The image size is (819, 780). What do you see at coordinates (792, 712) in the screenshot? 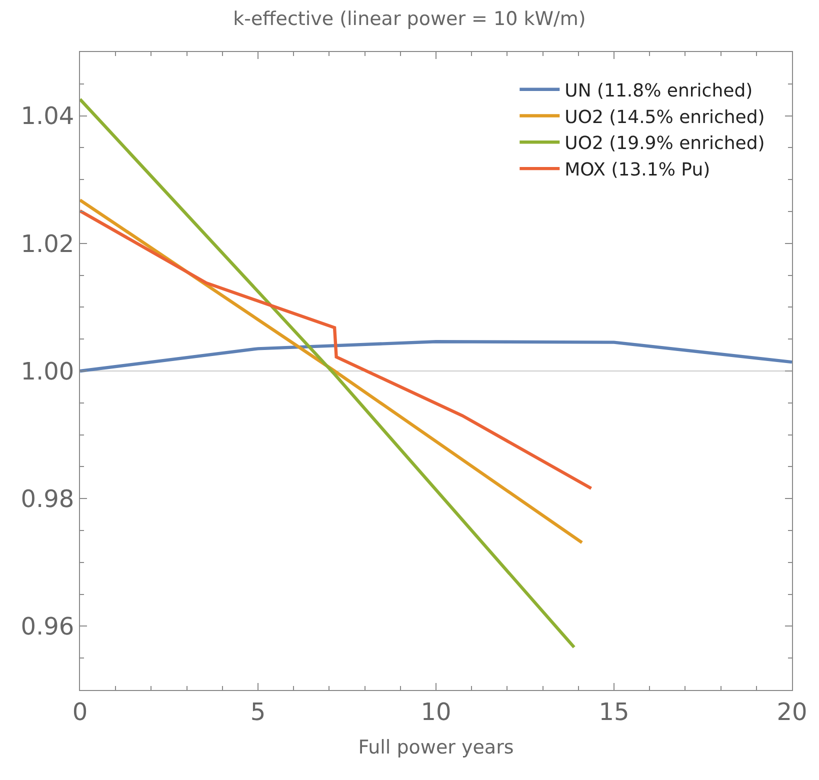
I see `x-tick-label: 20` at bounding box center [792, 712].